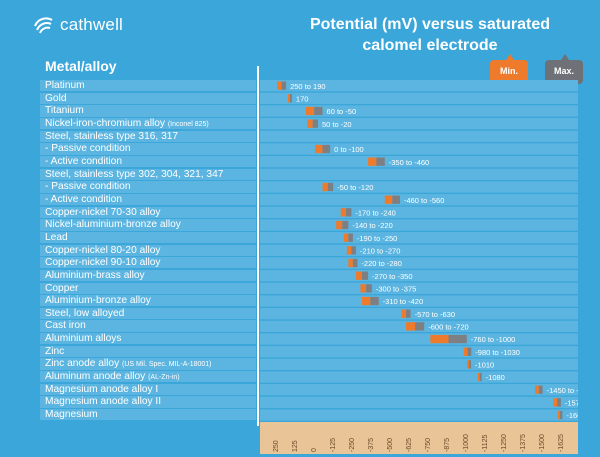 The image size is (600, 457). What do you see at coordinates (493, 339) in the screenshot?
I see `bar-range-label: -760 to -1000` at bounding box center [493, 339].